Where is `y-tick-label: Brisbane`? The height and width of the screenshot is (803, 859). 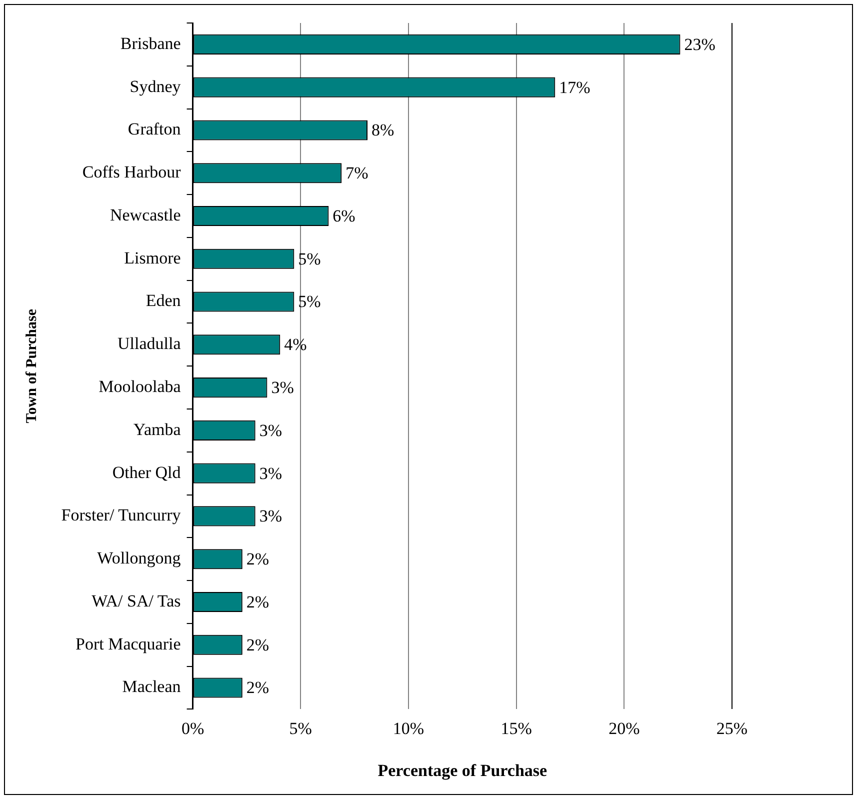 y-tick-label: Brisbane is located at coordinates (150, 43).